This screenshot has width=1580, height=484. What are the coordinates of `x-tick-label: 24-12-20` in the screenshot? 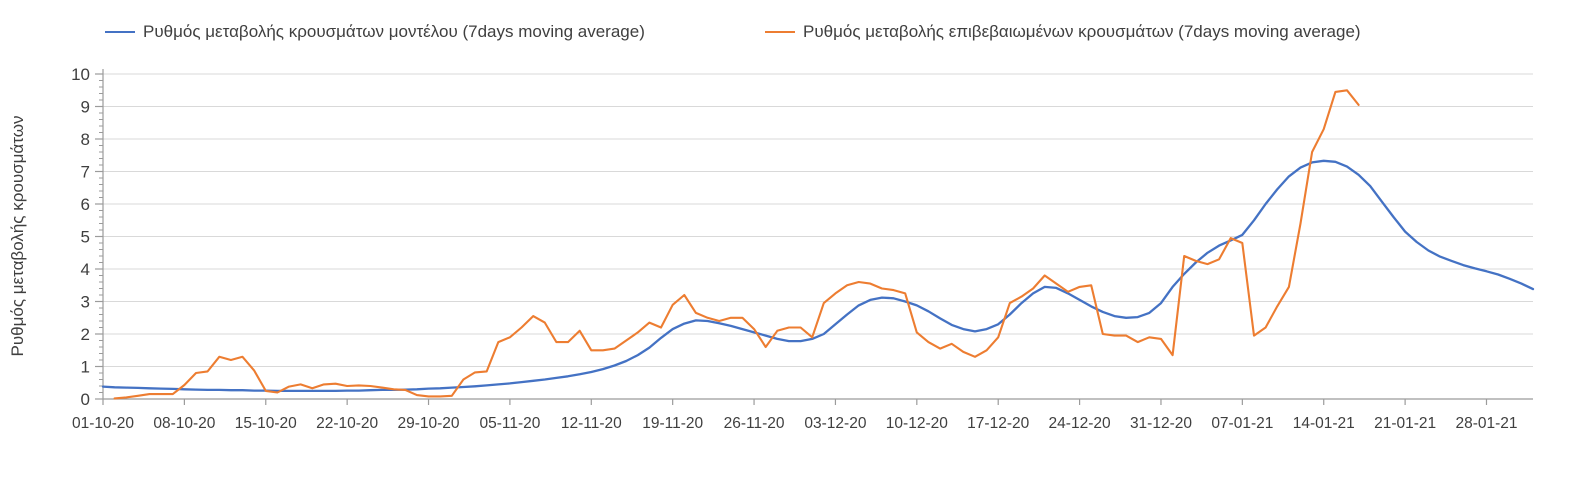 It's located at (1080, 423).